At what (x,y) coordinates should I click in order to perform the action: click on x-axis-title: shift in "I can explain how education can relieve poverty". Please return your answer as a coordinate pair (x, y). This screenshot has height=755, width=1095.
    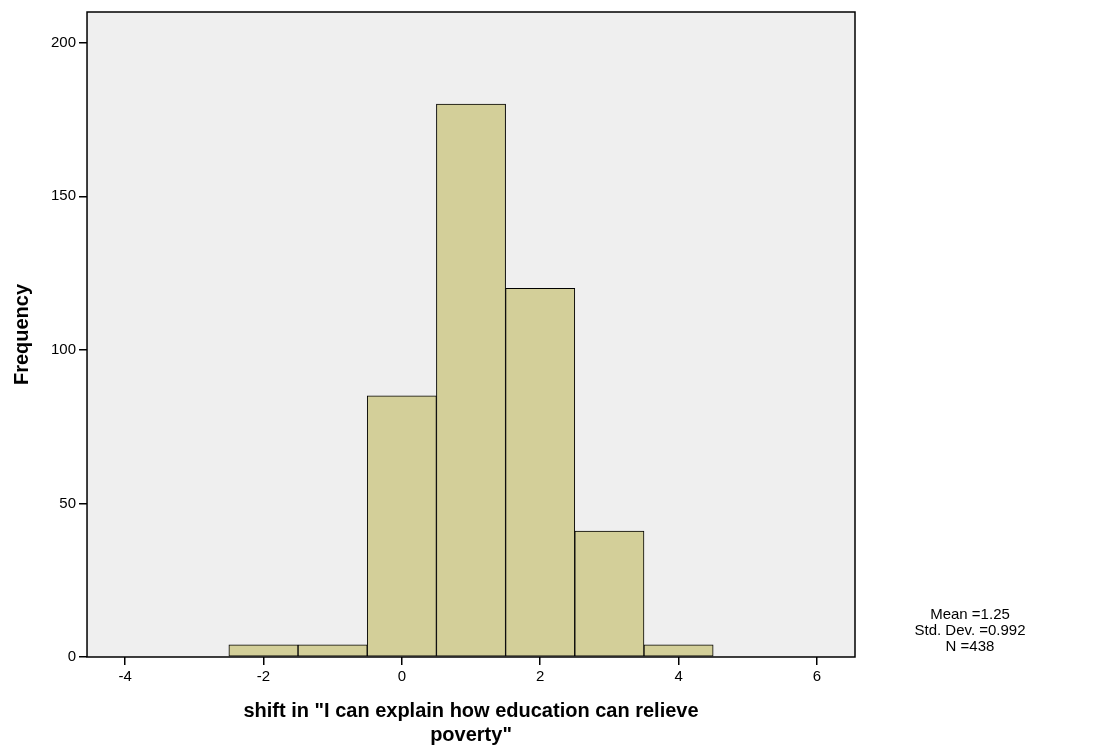
    Looking at the image, I should click on (471, 721).